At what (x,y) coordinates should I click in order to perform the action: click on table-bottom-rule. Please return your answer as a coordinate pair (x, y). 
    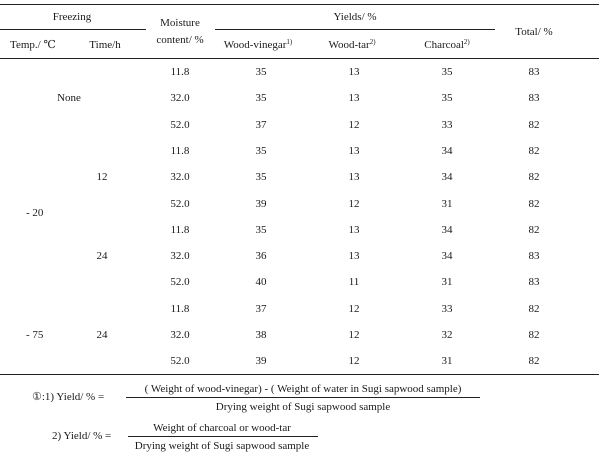
    Looking at the image, I should click on (299, 374).